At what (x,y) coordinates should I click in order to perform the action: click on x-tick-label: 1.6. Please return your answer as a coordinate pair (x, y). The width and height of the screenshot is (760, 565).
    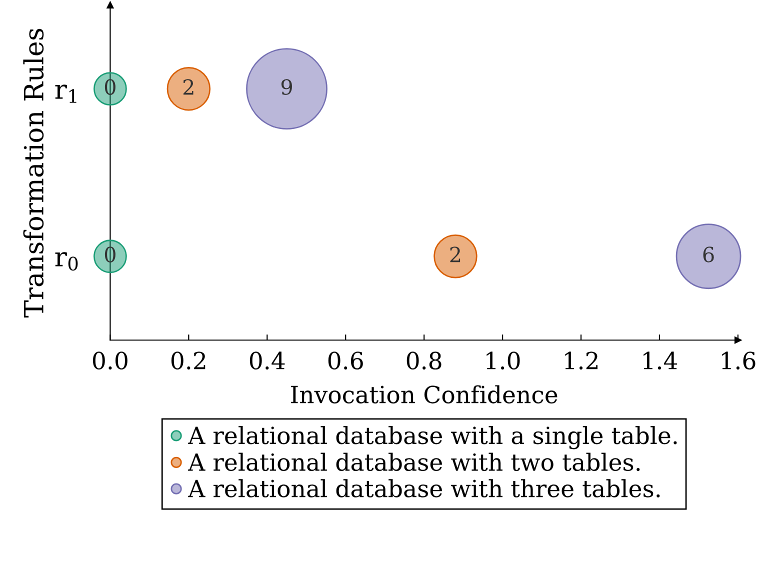
    Looking at the image, I should click on (739, 361).